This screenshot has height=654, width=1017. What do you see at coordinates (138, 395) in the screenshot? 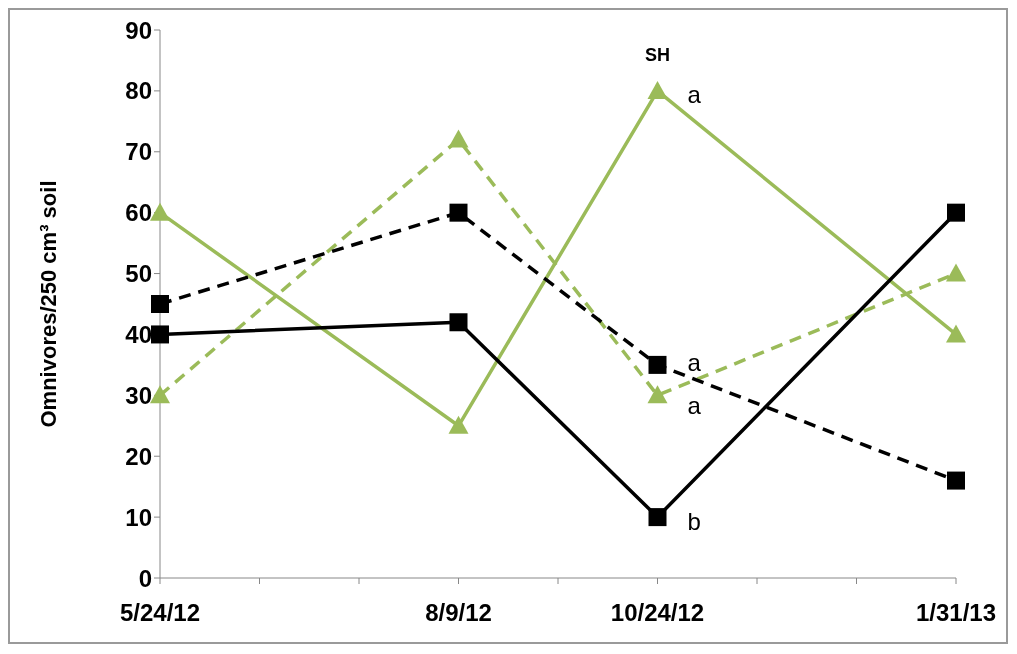
I see `y-tick-label: 30` at bounding box center [138, 395].